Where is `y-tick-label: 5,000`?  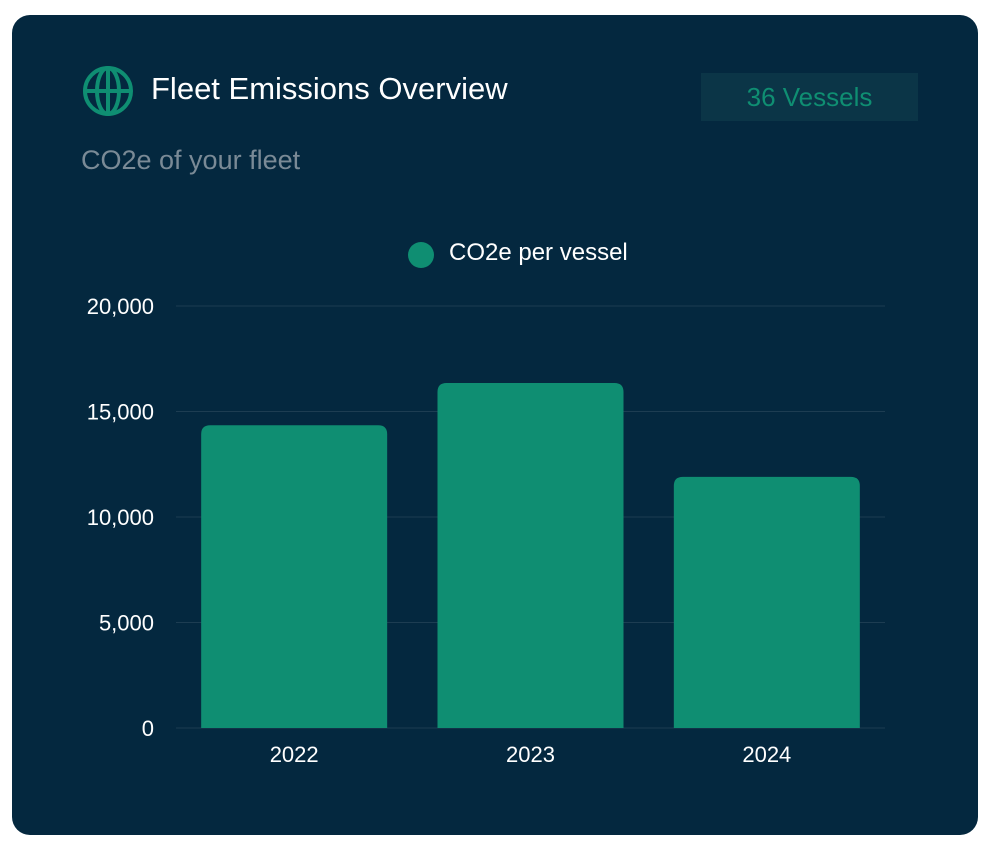 y-tick-label: 5,000 is located at coordinates (126, 623).